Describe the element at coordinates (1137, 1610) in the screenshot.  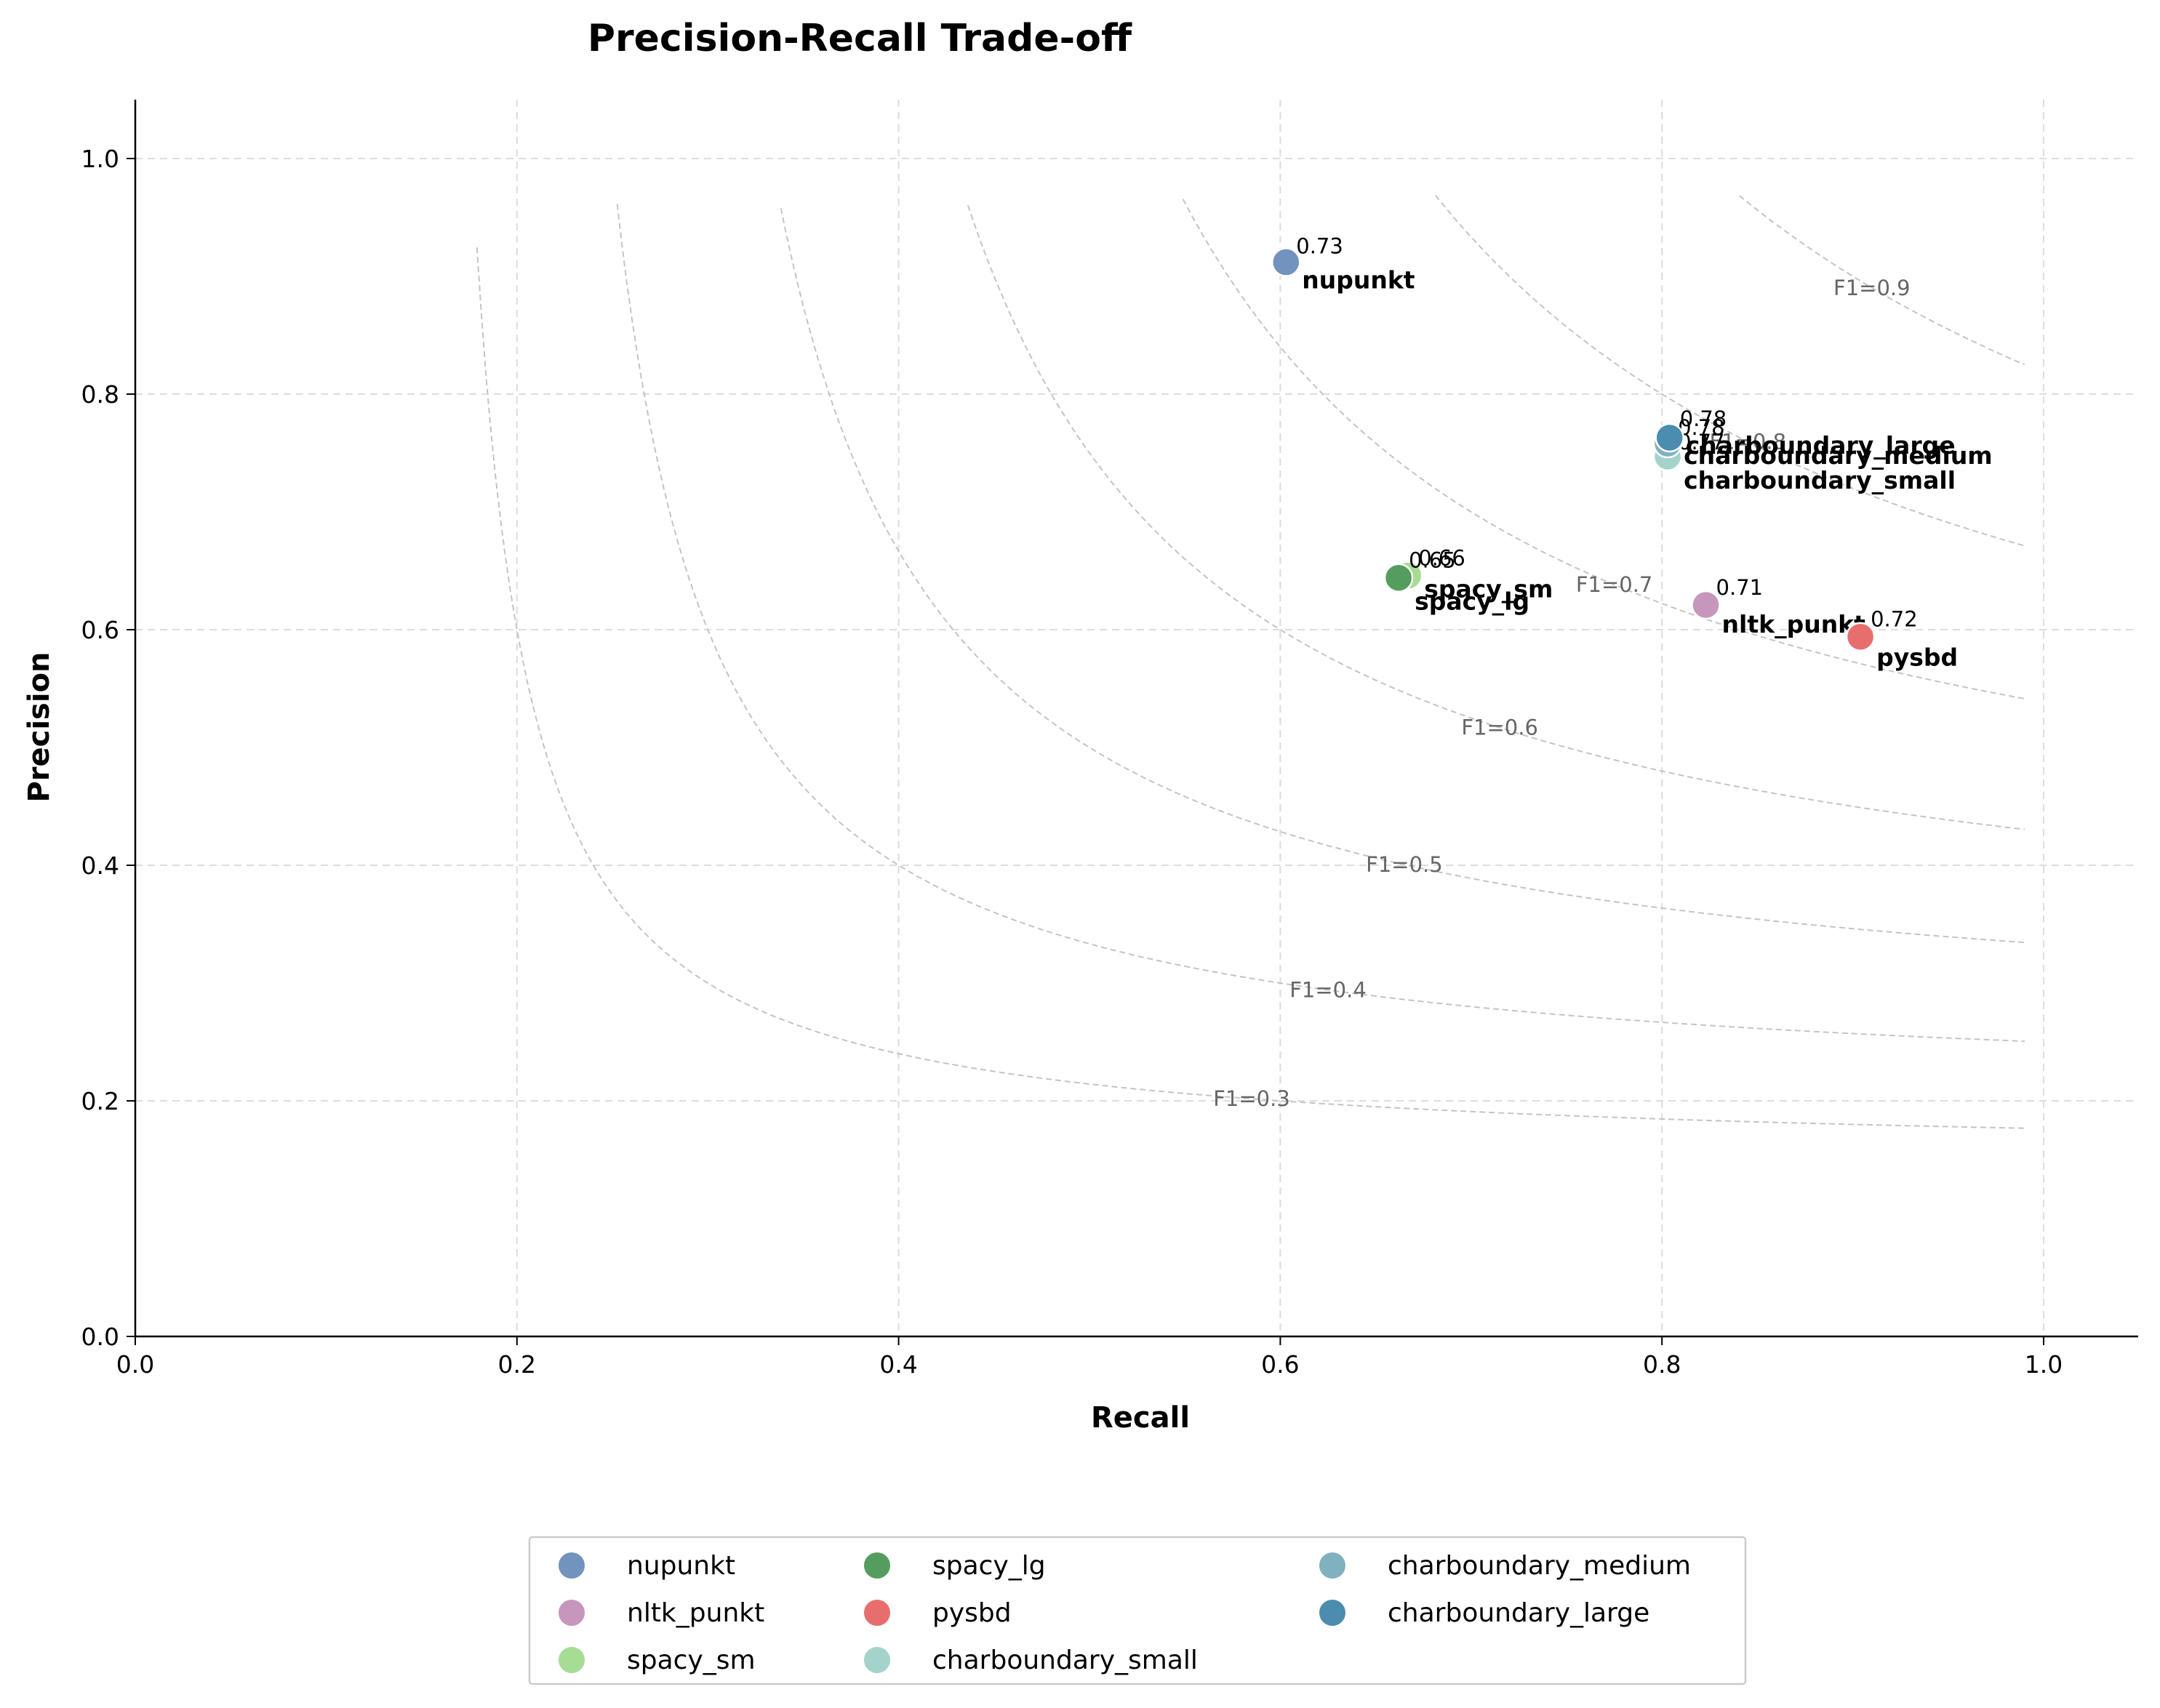
I see `legend-box` at that location.